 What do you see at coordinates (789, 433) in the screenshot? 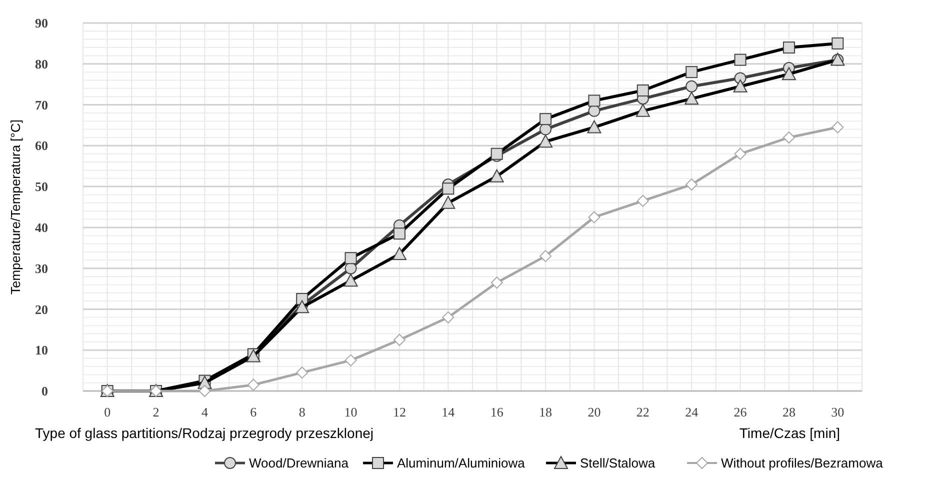
I see `x-axis-title: Time/Czas [min]` at bounding box center [789, 433].